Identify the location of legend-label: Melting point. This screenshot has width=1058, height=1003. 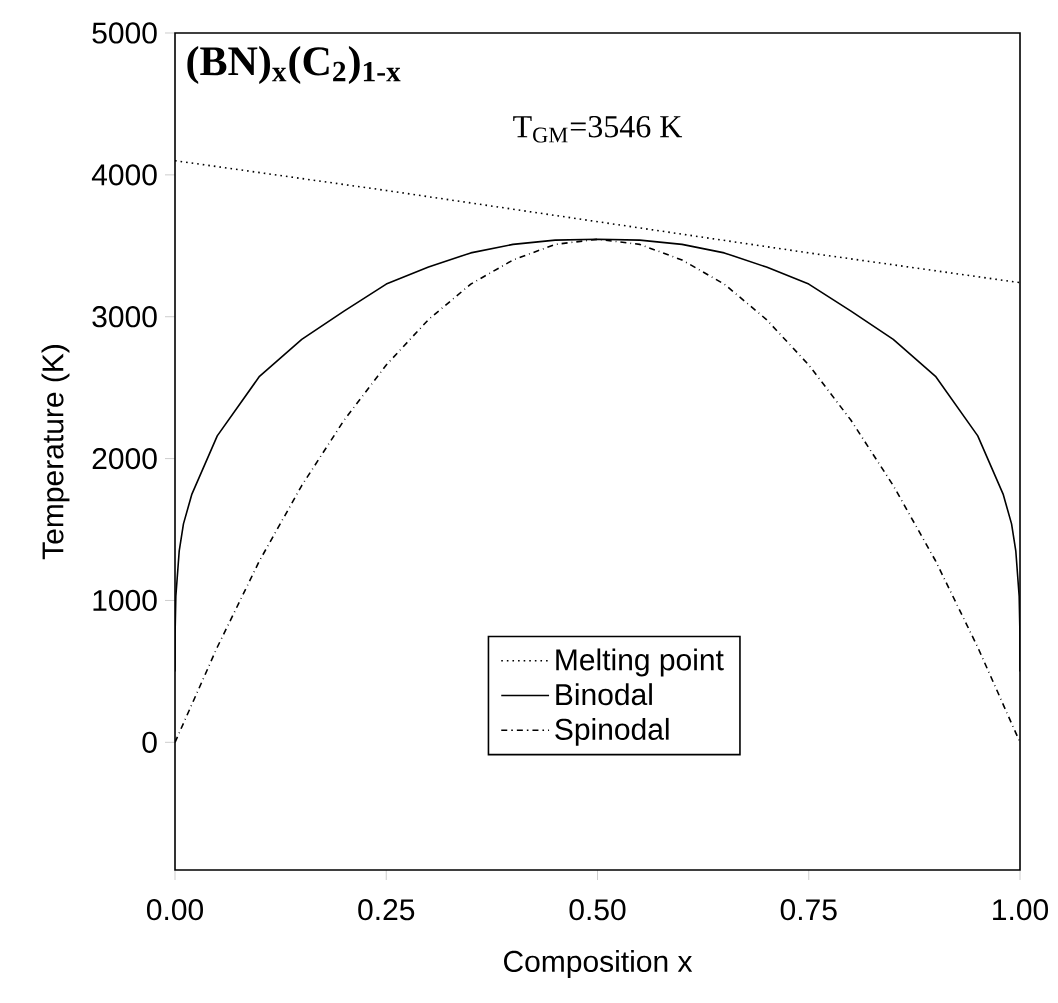
(640, 662).